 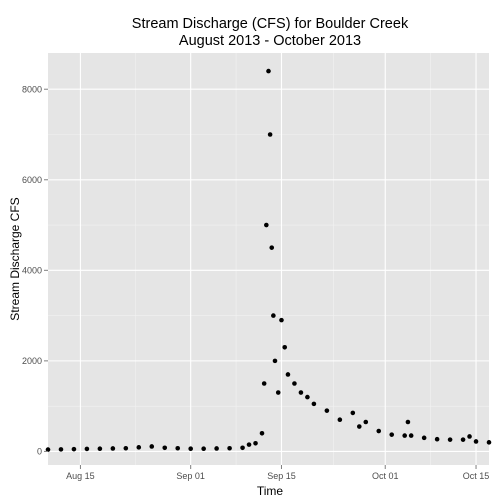 What do you see at coordinates (32, 180) in the screenshot?
I see `y-tick-label: 6000` at bounding box center [32, 180].